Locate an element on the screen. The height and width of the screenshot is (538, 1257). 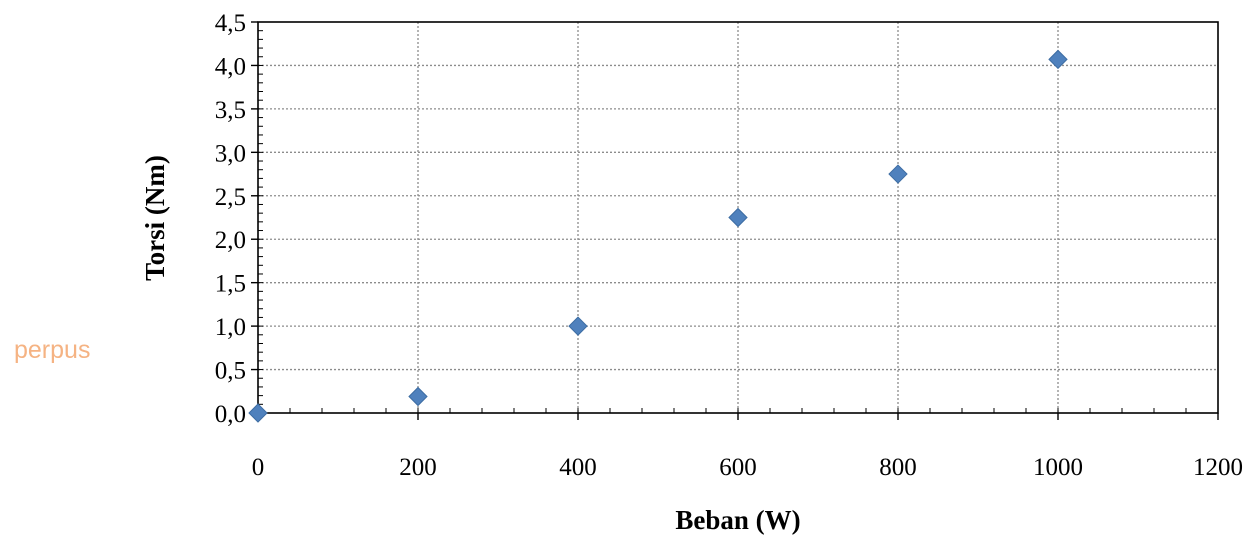
y-tick-label: 0,5 is located at coordinates (230, 371).